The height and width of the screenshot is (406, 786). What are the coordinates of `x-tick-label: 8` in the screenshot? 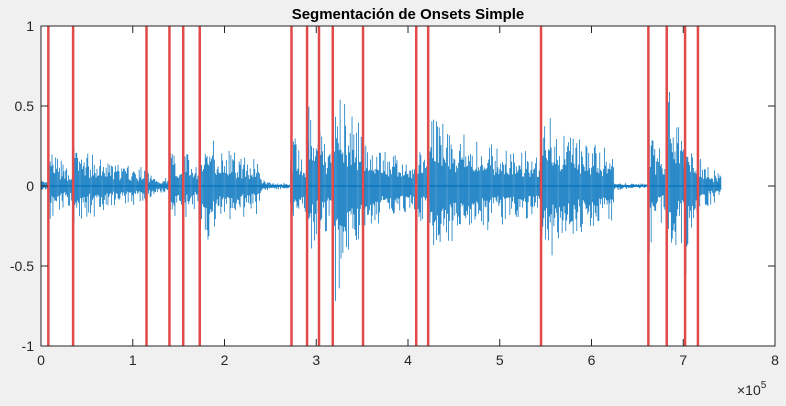 It's located at (775, 360).